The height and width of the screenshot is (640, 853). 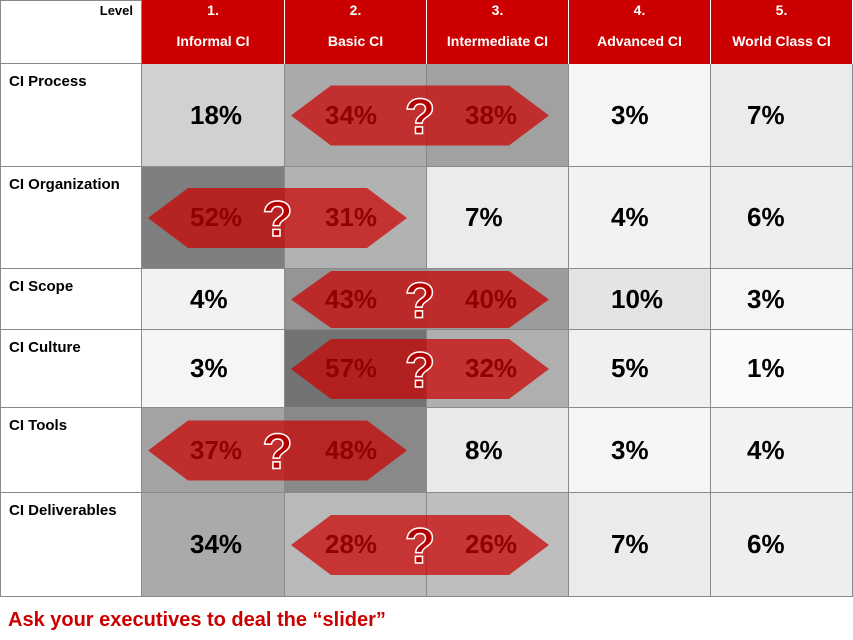 I want to click on value-label: 10%, so click(x=637, y=298).